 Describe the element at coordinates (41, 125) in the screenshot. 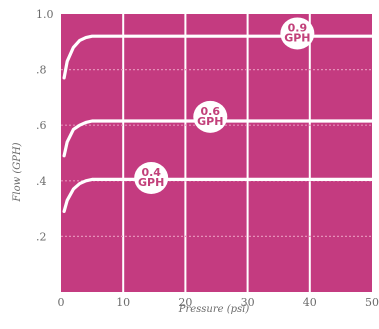

I see `y-tick-label: .6` at that location.